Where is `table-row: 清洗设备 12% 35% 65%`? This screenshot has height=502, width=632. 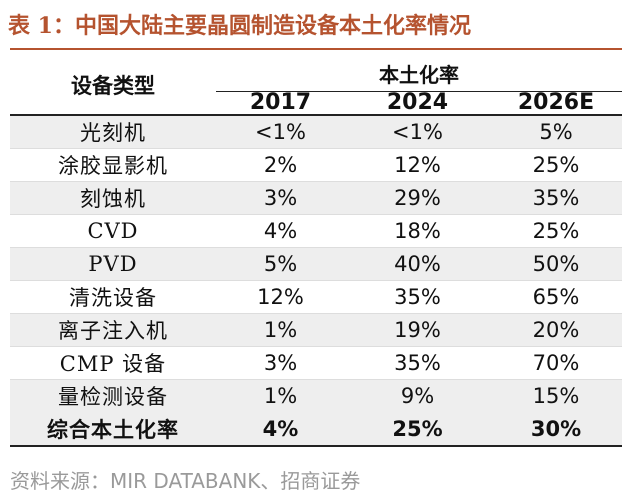
table-row: 清洗设备 12% 35% 65% is located at coordinates (316, 297).